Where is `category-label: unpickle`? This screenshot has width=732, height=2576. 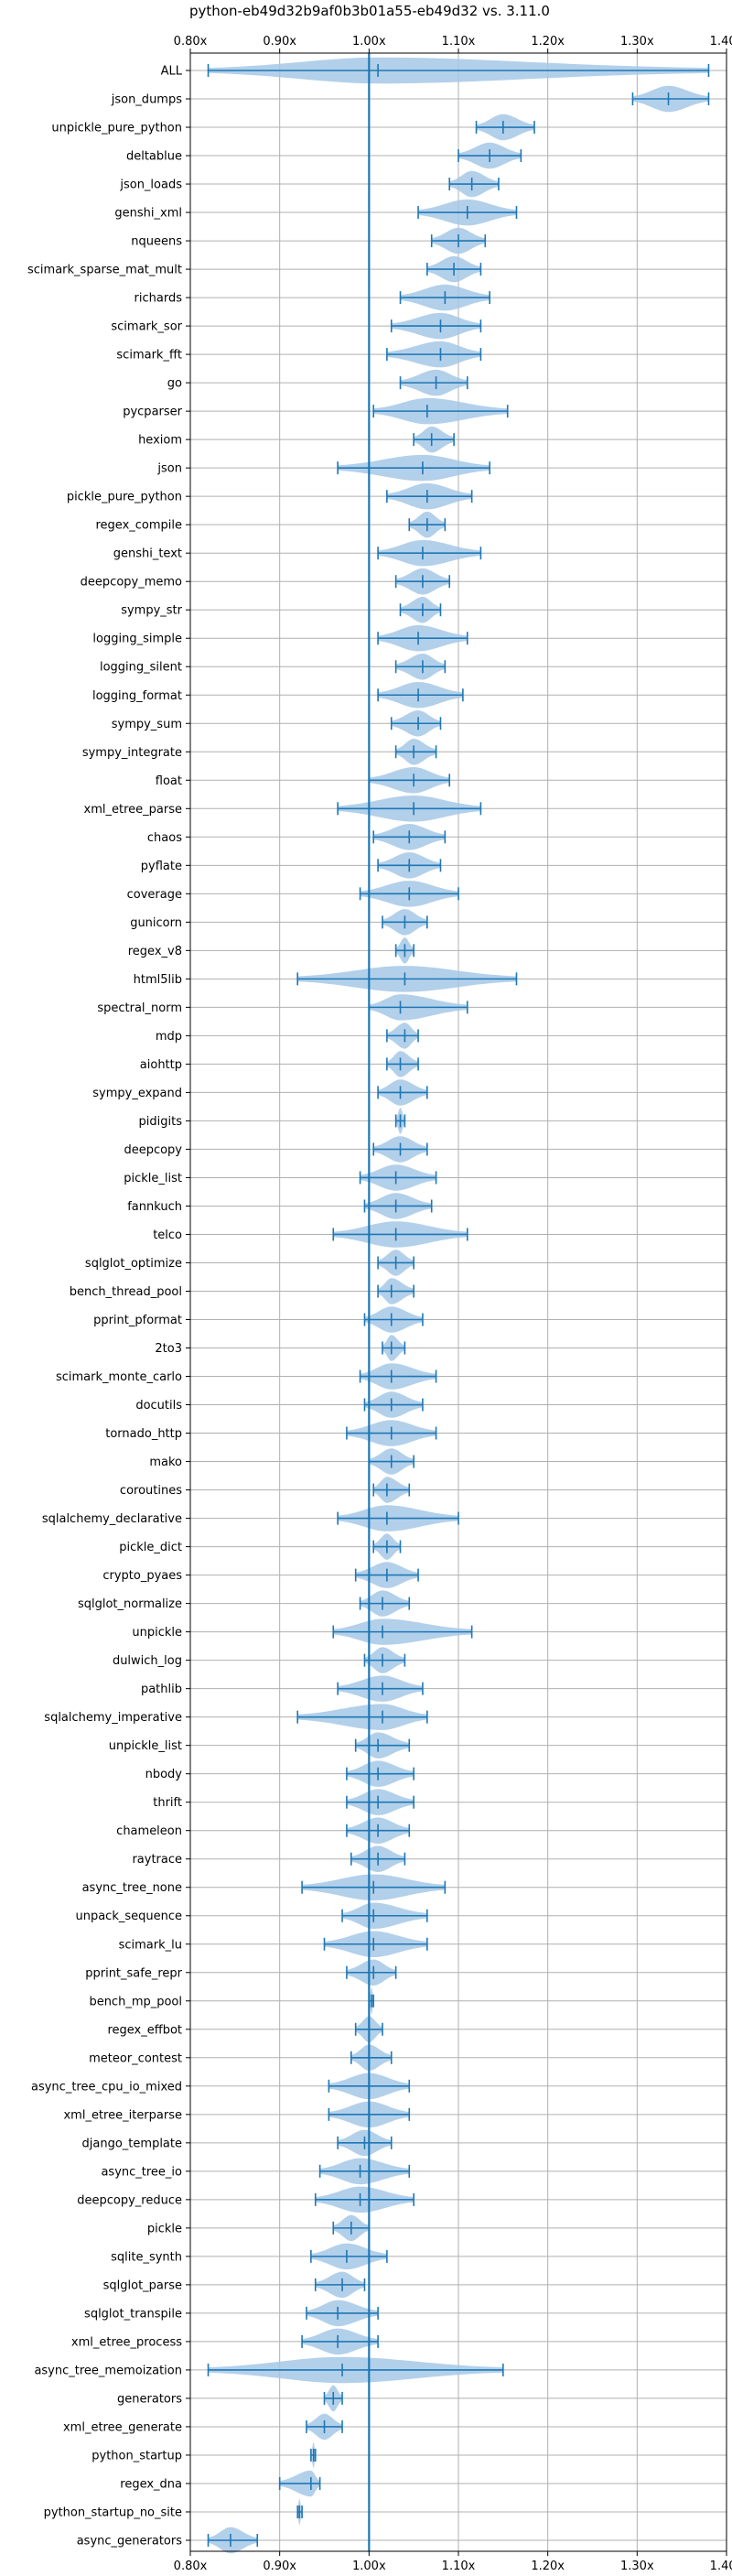 category-label: unpickle is located at coordinates (157, 1633).